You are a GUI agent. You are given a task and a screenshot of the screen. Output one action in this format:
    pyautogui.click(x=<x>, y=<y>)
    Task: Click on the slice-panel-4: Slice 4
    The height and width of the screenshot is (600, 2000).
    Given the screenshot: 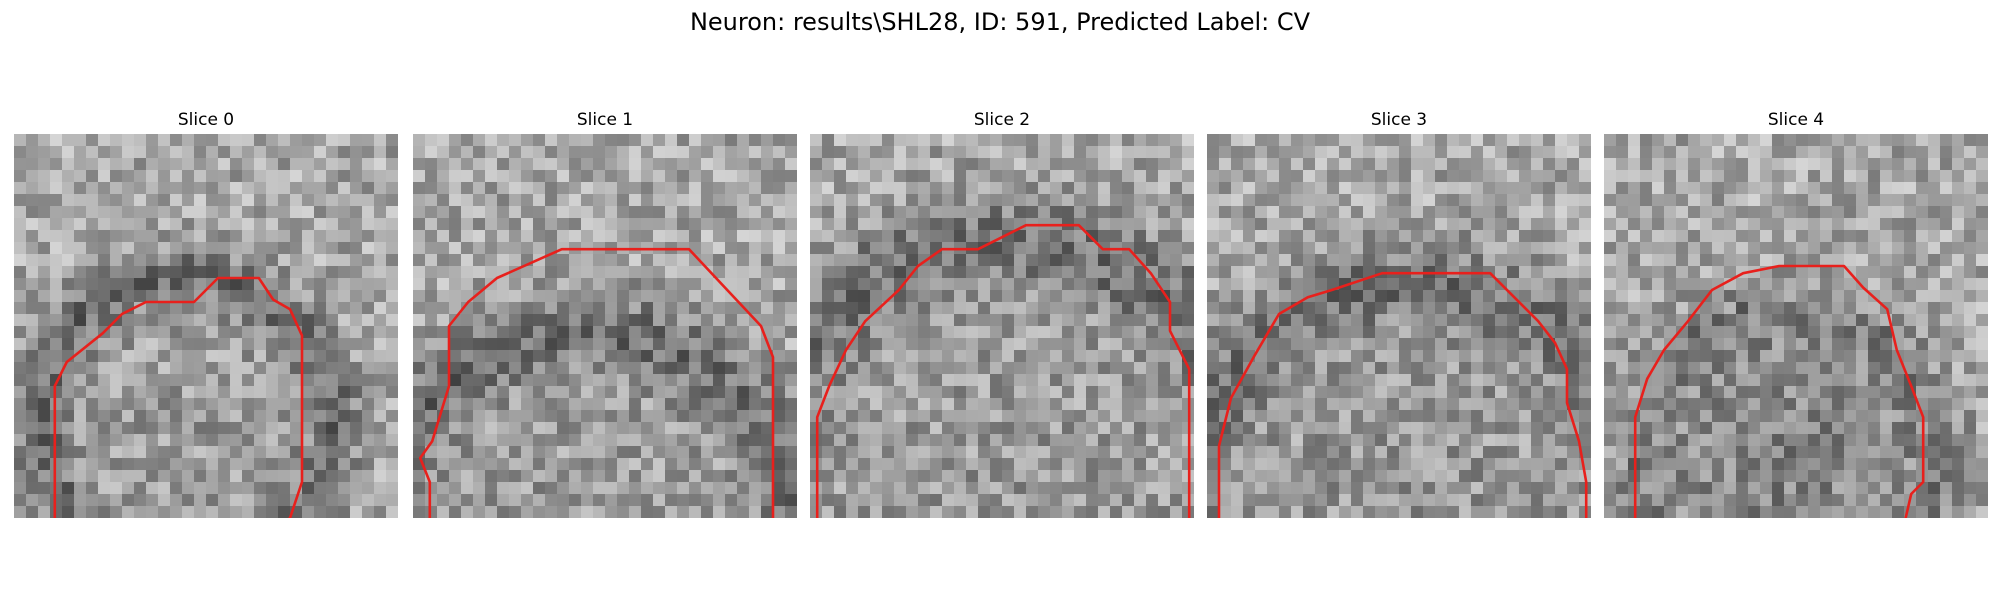 What is the action you would take?
    pyautogui.click(x=1796, y=314)
    